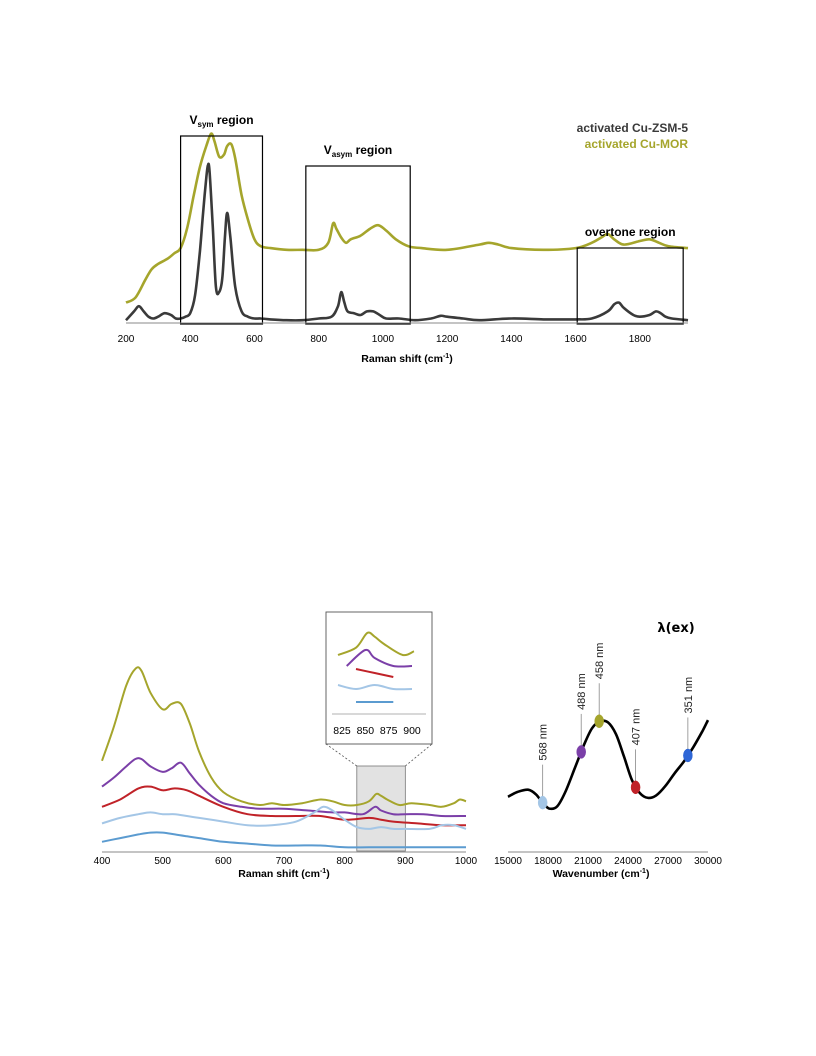 This screenshot has width=816, height=1056. I want to click on top-tick-label: 400, so click(190, 339).